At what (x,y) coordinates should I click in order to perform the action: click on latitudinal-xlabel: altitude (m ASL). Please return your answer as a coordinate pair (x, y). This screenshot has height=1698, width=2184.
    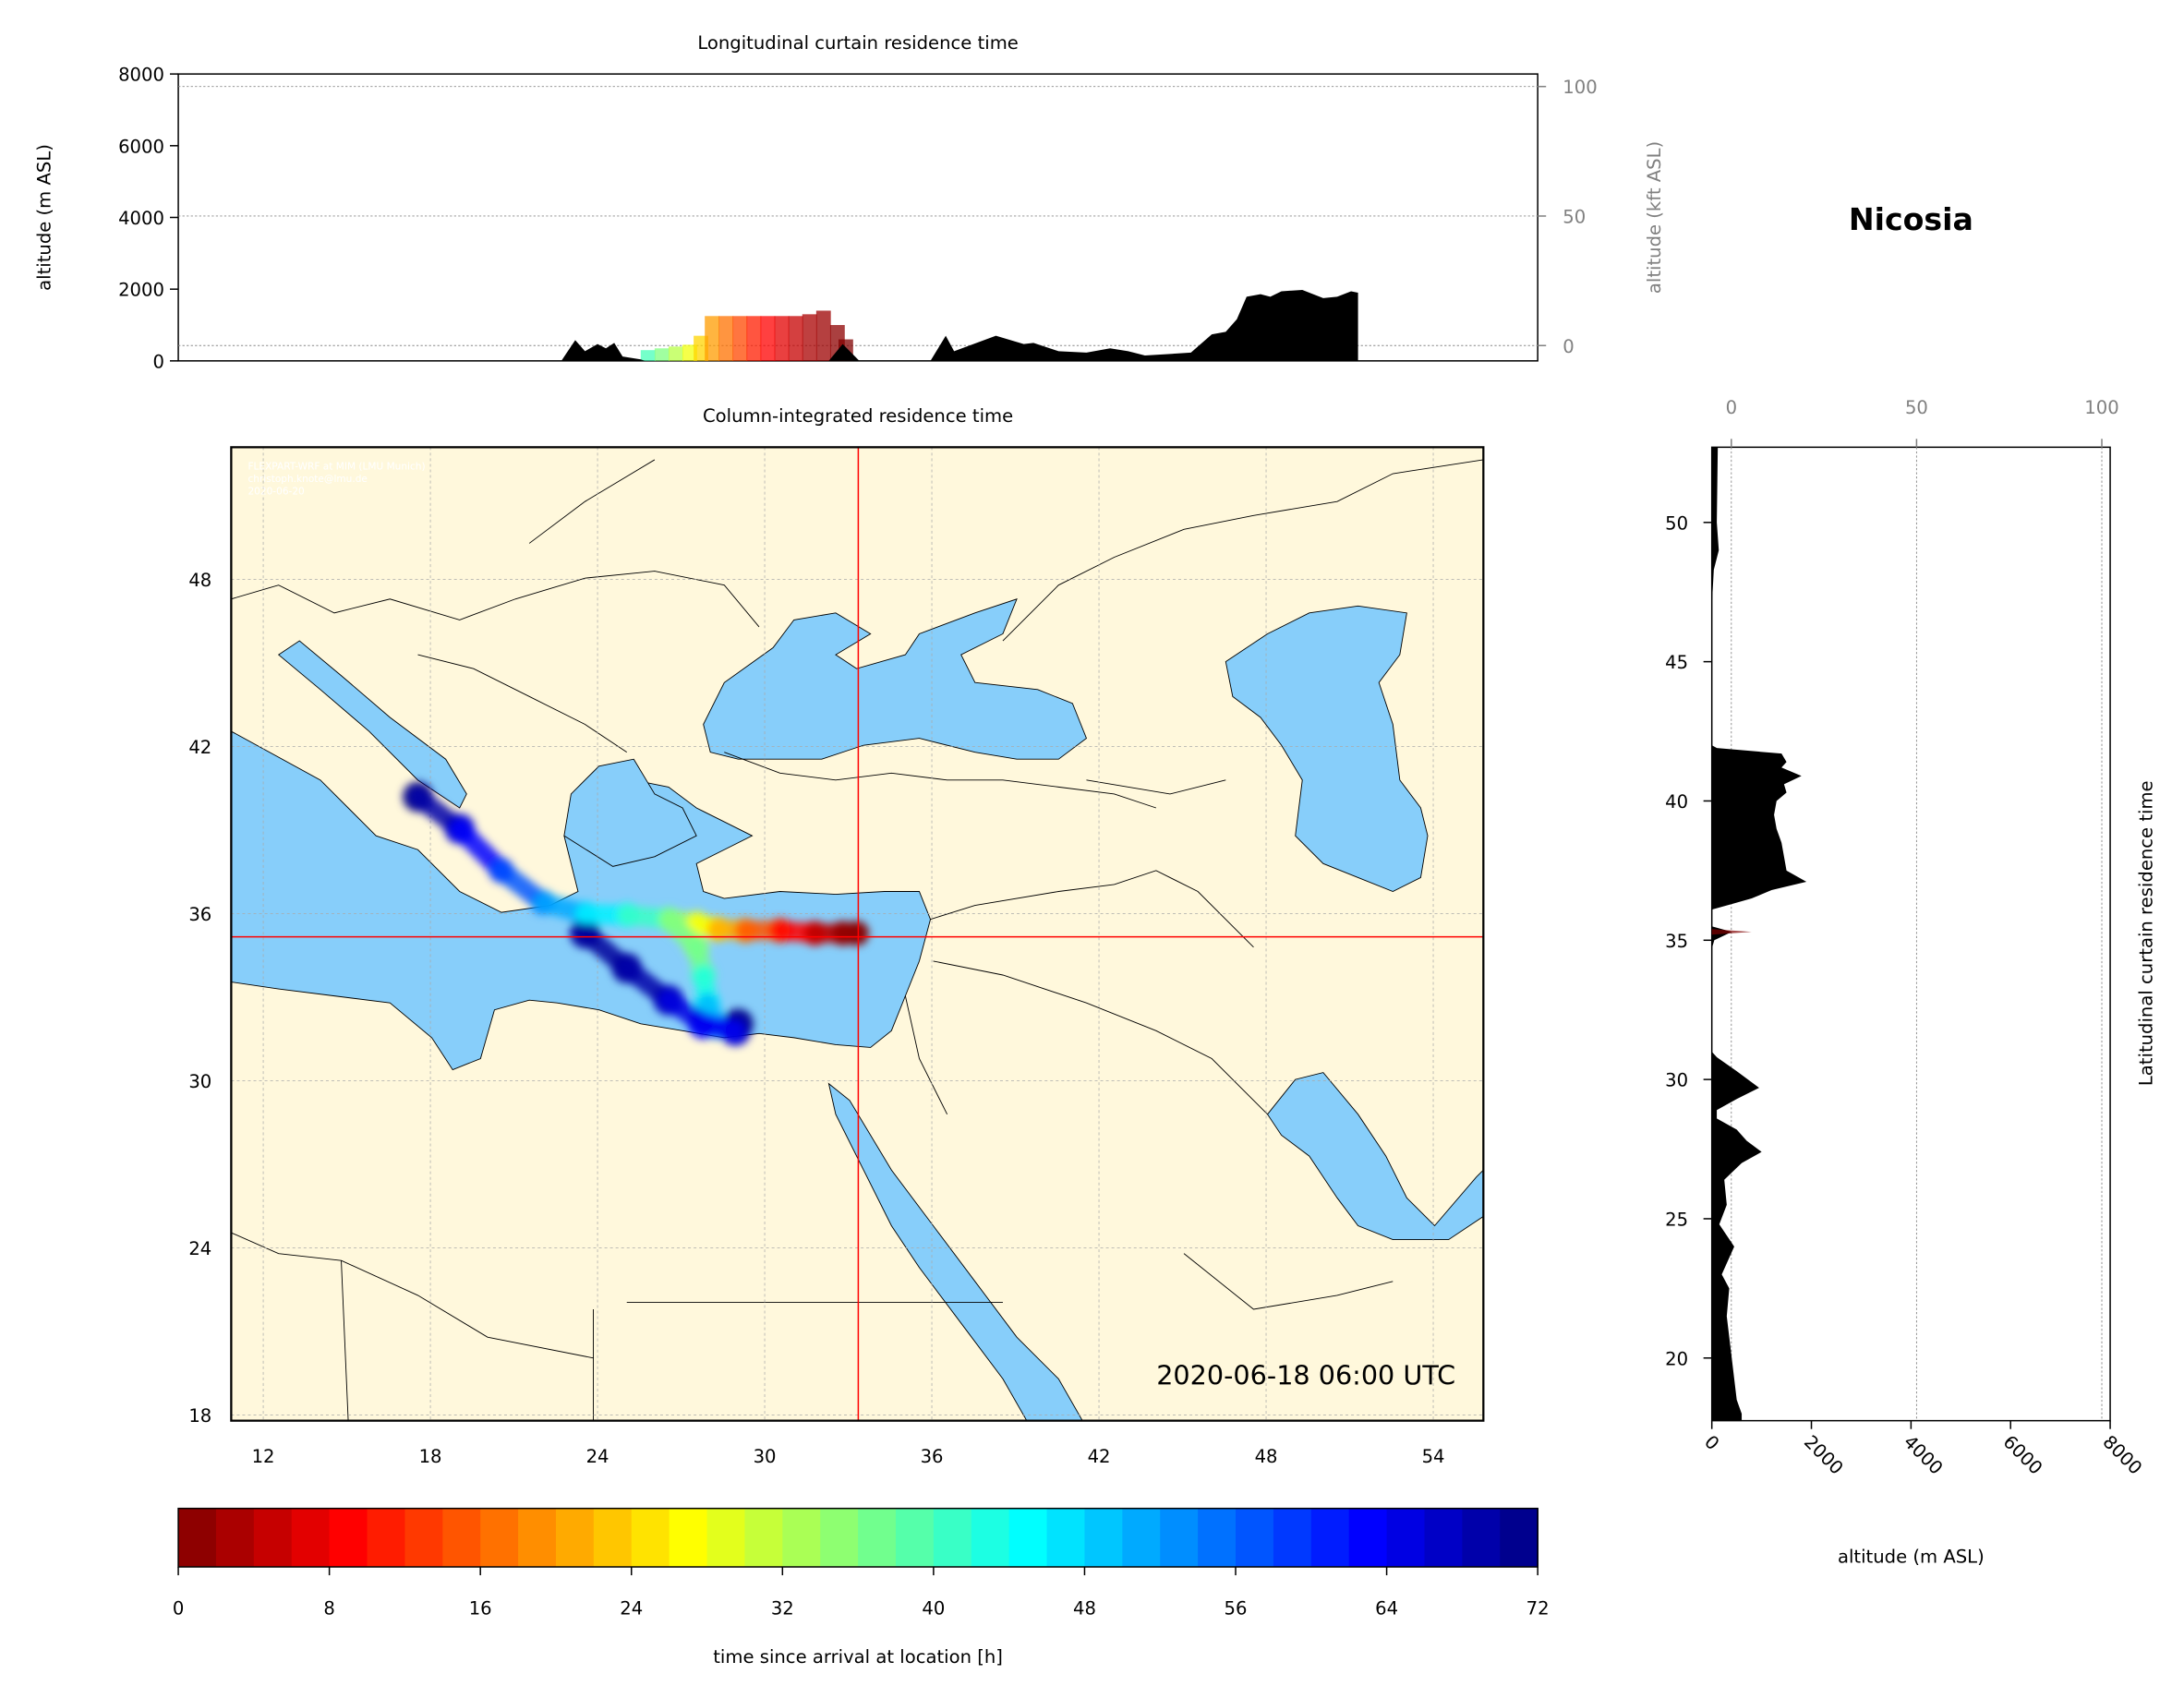
    Looking at the image, I should click on (1911, 1556).